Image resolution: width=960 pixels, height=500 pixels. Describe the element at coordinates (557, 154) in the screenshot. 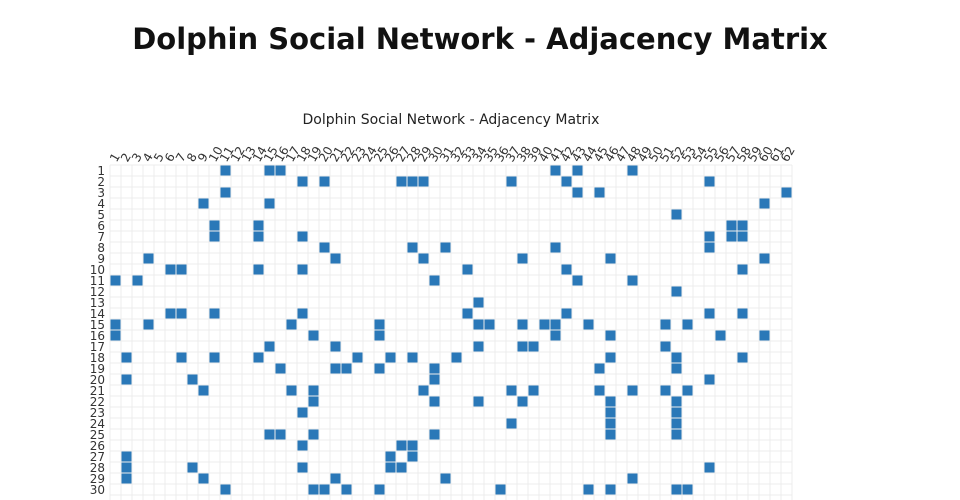

I see `column-label: 41` at that location.